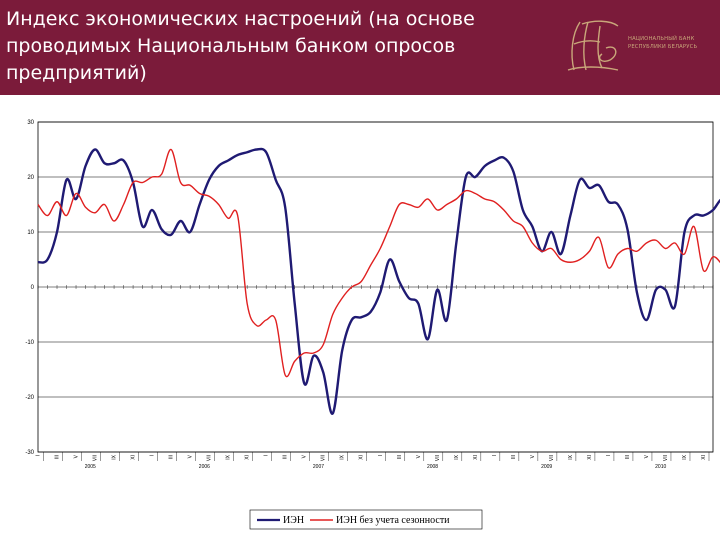  What do you see at coordinates (546, 467) in the screenshot?
I see `x-year-label: 2009` at bounding box center [546, 467].